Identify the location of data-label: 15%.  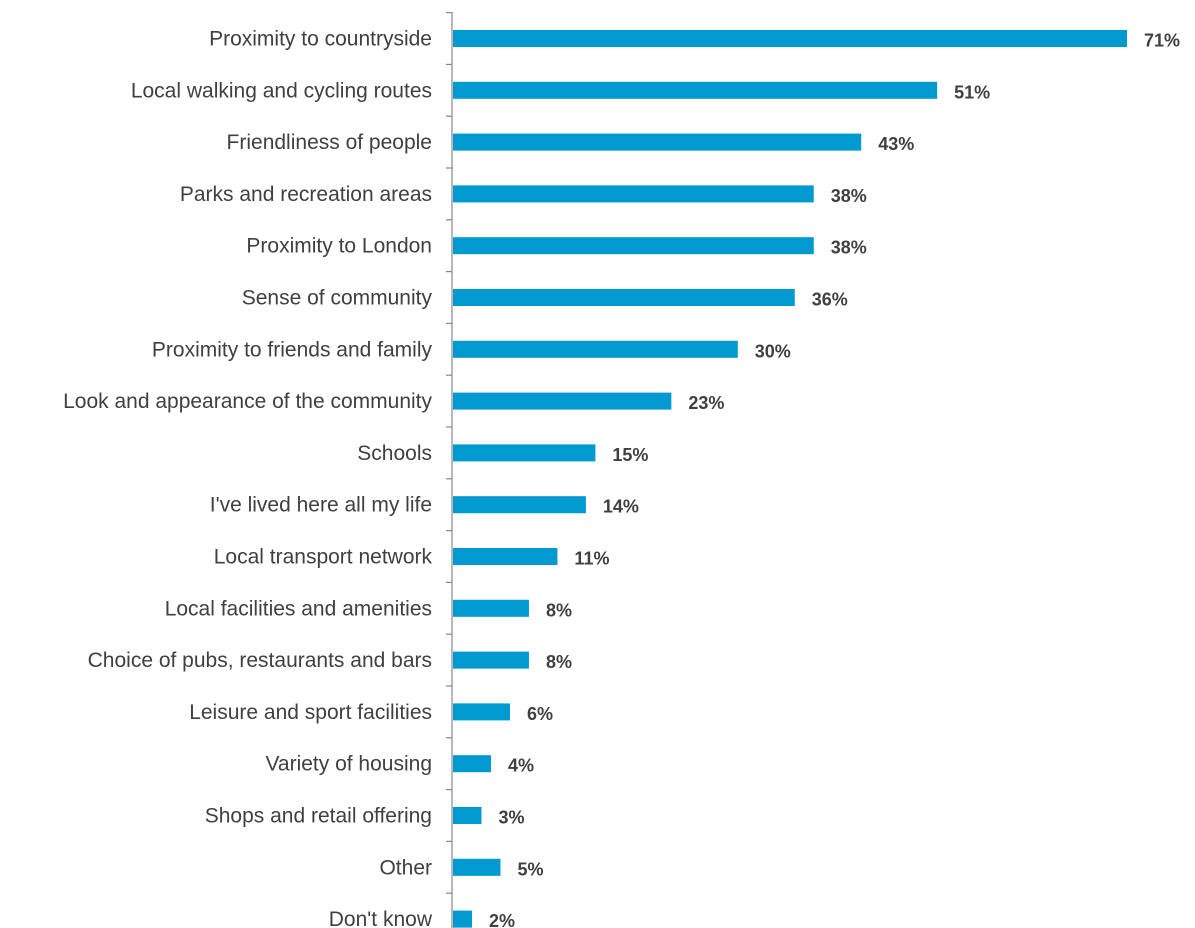
(630, 455).